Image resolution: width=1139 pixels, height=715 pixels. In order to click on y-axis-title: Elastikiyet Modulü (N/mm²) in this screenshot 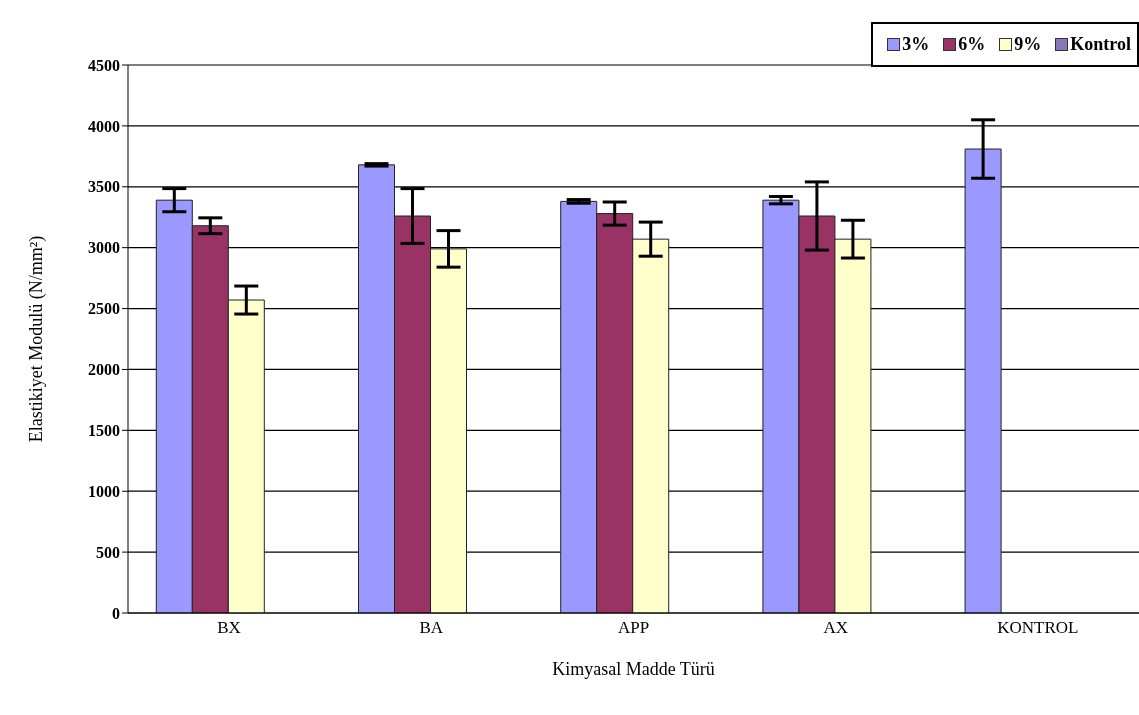, I will do `click(37, 339)`.